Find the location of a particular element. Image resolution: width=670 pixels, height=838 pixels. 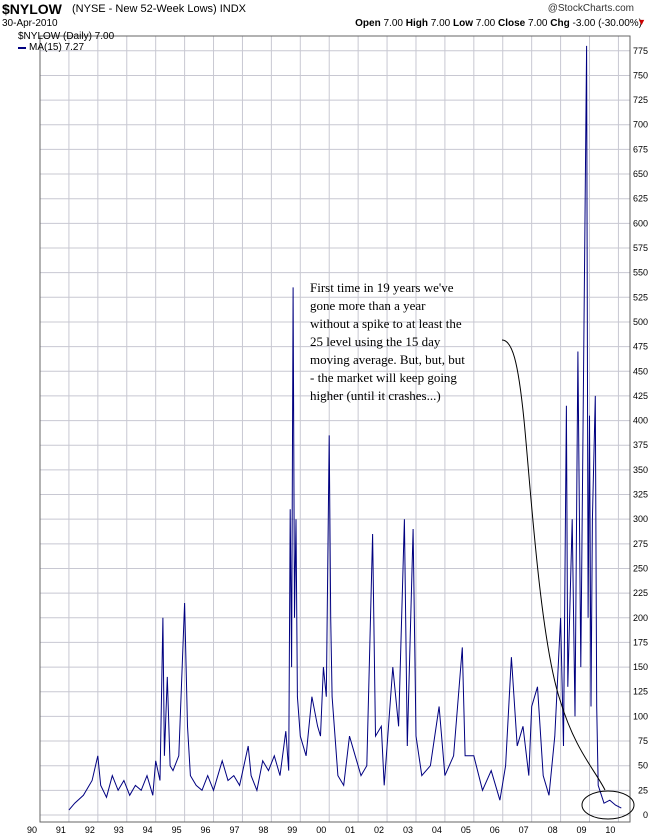

legend: $NYLOW (Daily) 7.00 MA(15) 7.27 is located at coordinates (66, 42).